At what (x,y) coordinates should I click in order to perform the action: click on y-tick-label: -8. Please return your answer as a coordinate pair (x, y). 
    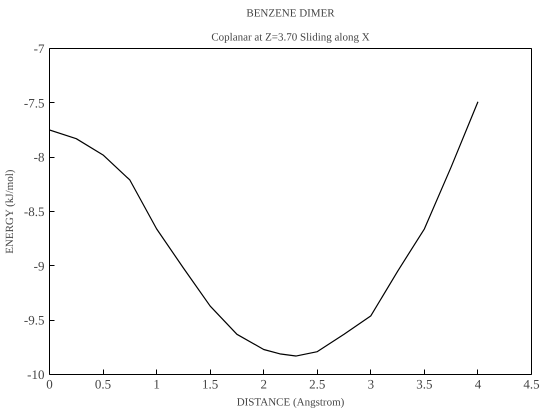
    Looking at the image, I should click on (39, 157).